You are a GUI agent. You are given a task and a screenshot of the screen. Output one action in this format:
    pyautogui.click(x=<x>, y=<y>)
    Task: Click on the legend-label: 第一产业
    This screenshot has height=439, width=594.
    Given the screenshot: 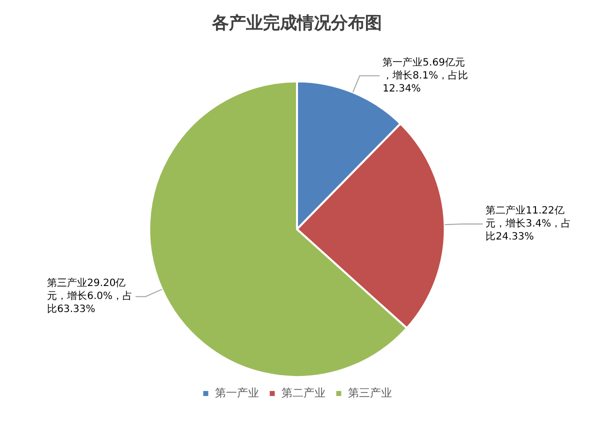 What is the action you would take?
    pyautogui.click(x=236, y=393)
    